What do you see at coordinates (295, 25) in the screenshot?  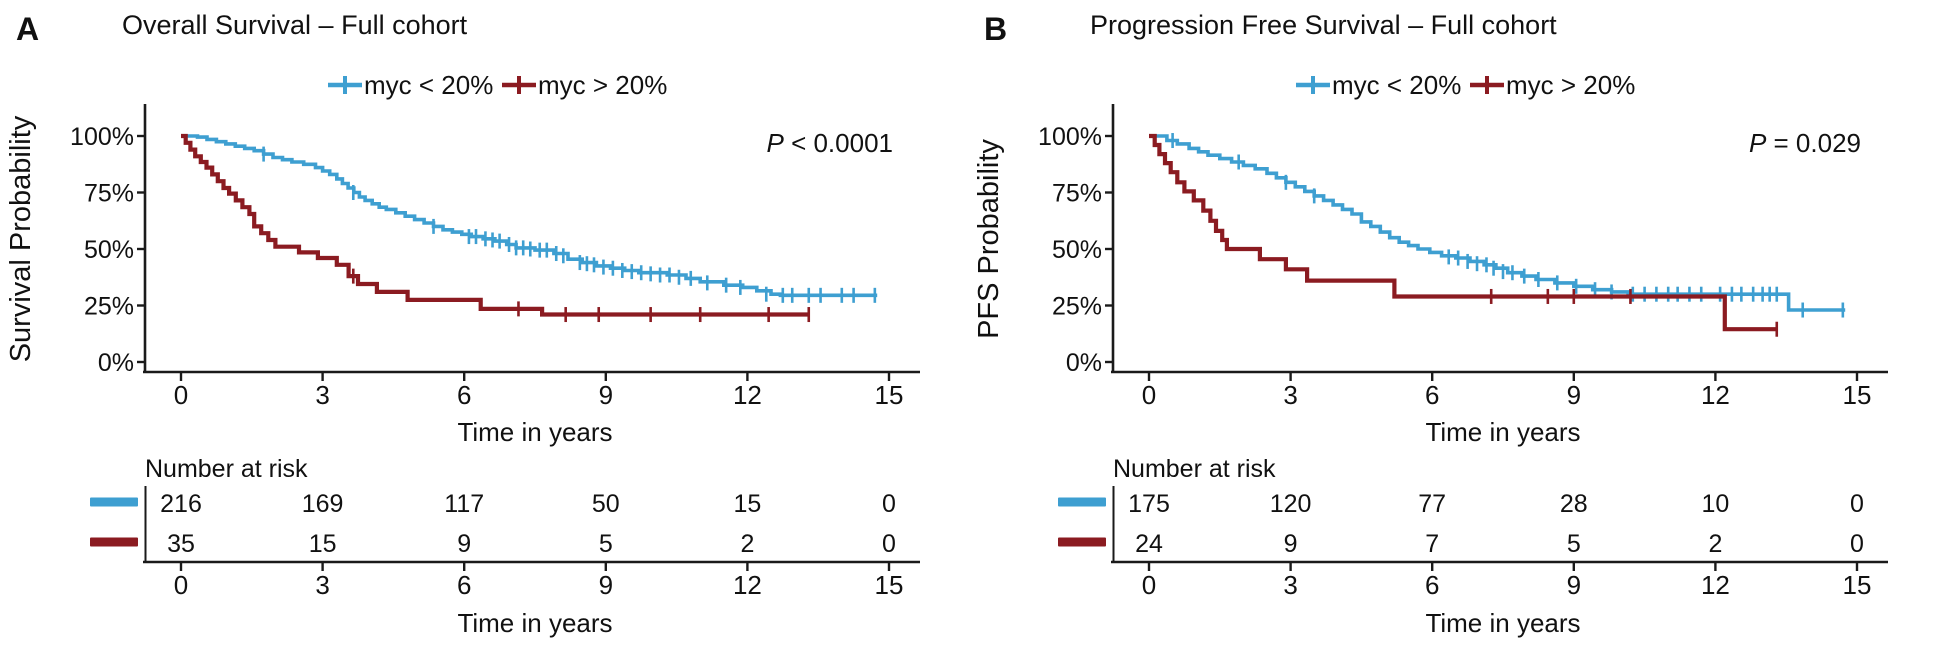 I see `panel-title: Overall Survival – Full cohort` at bounding box center [295, 25].